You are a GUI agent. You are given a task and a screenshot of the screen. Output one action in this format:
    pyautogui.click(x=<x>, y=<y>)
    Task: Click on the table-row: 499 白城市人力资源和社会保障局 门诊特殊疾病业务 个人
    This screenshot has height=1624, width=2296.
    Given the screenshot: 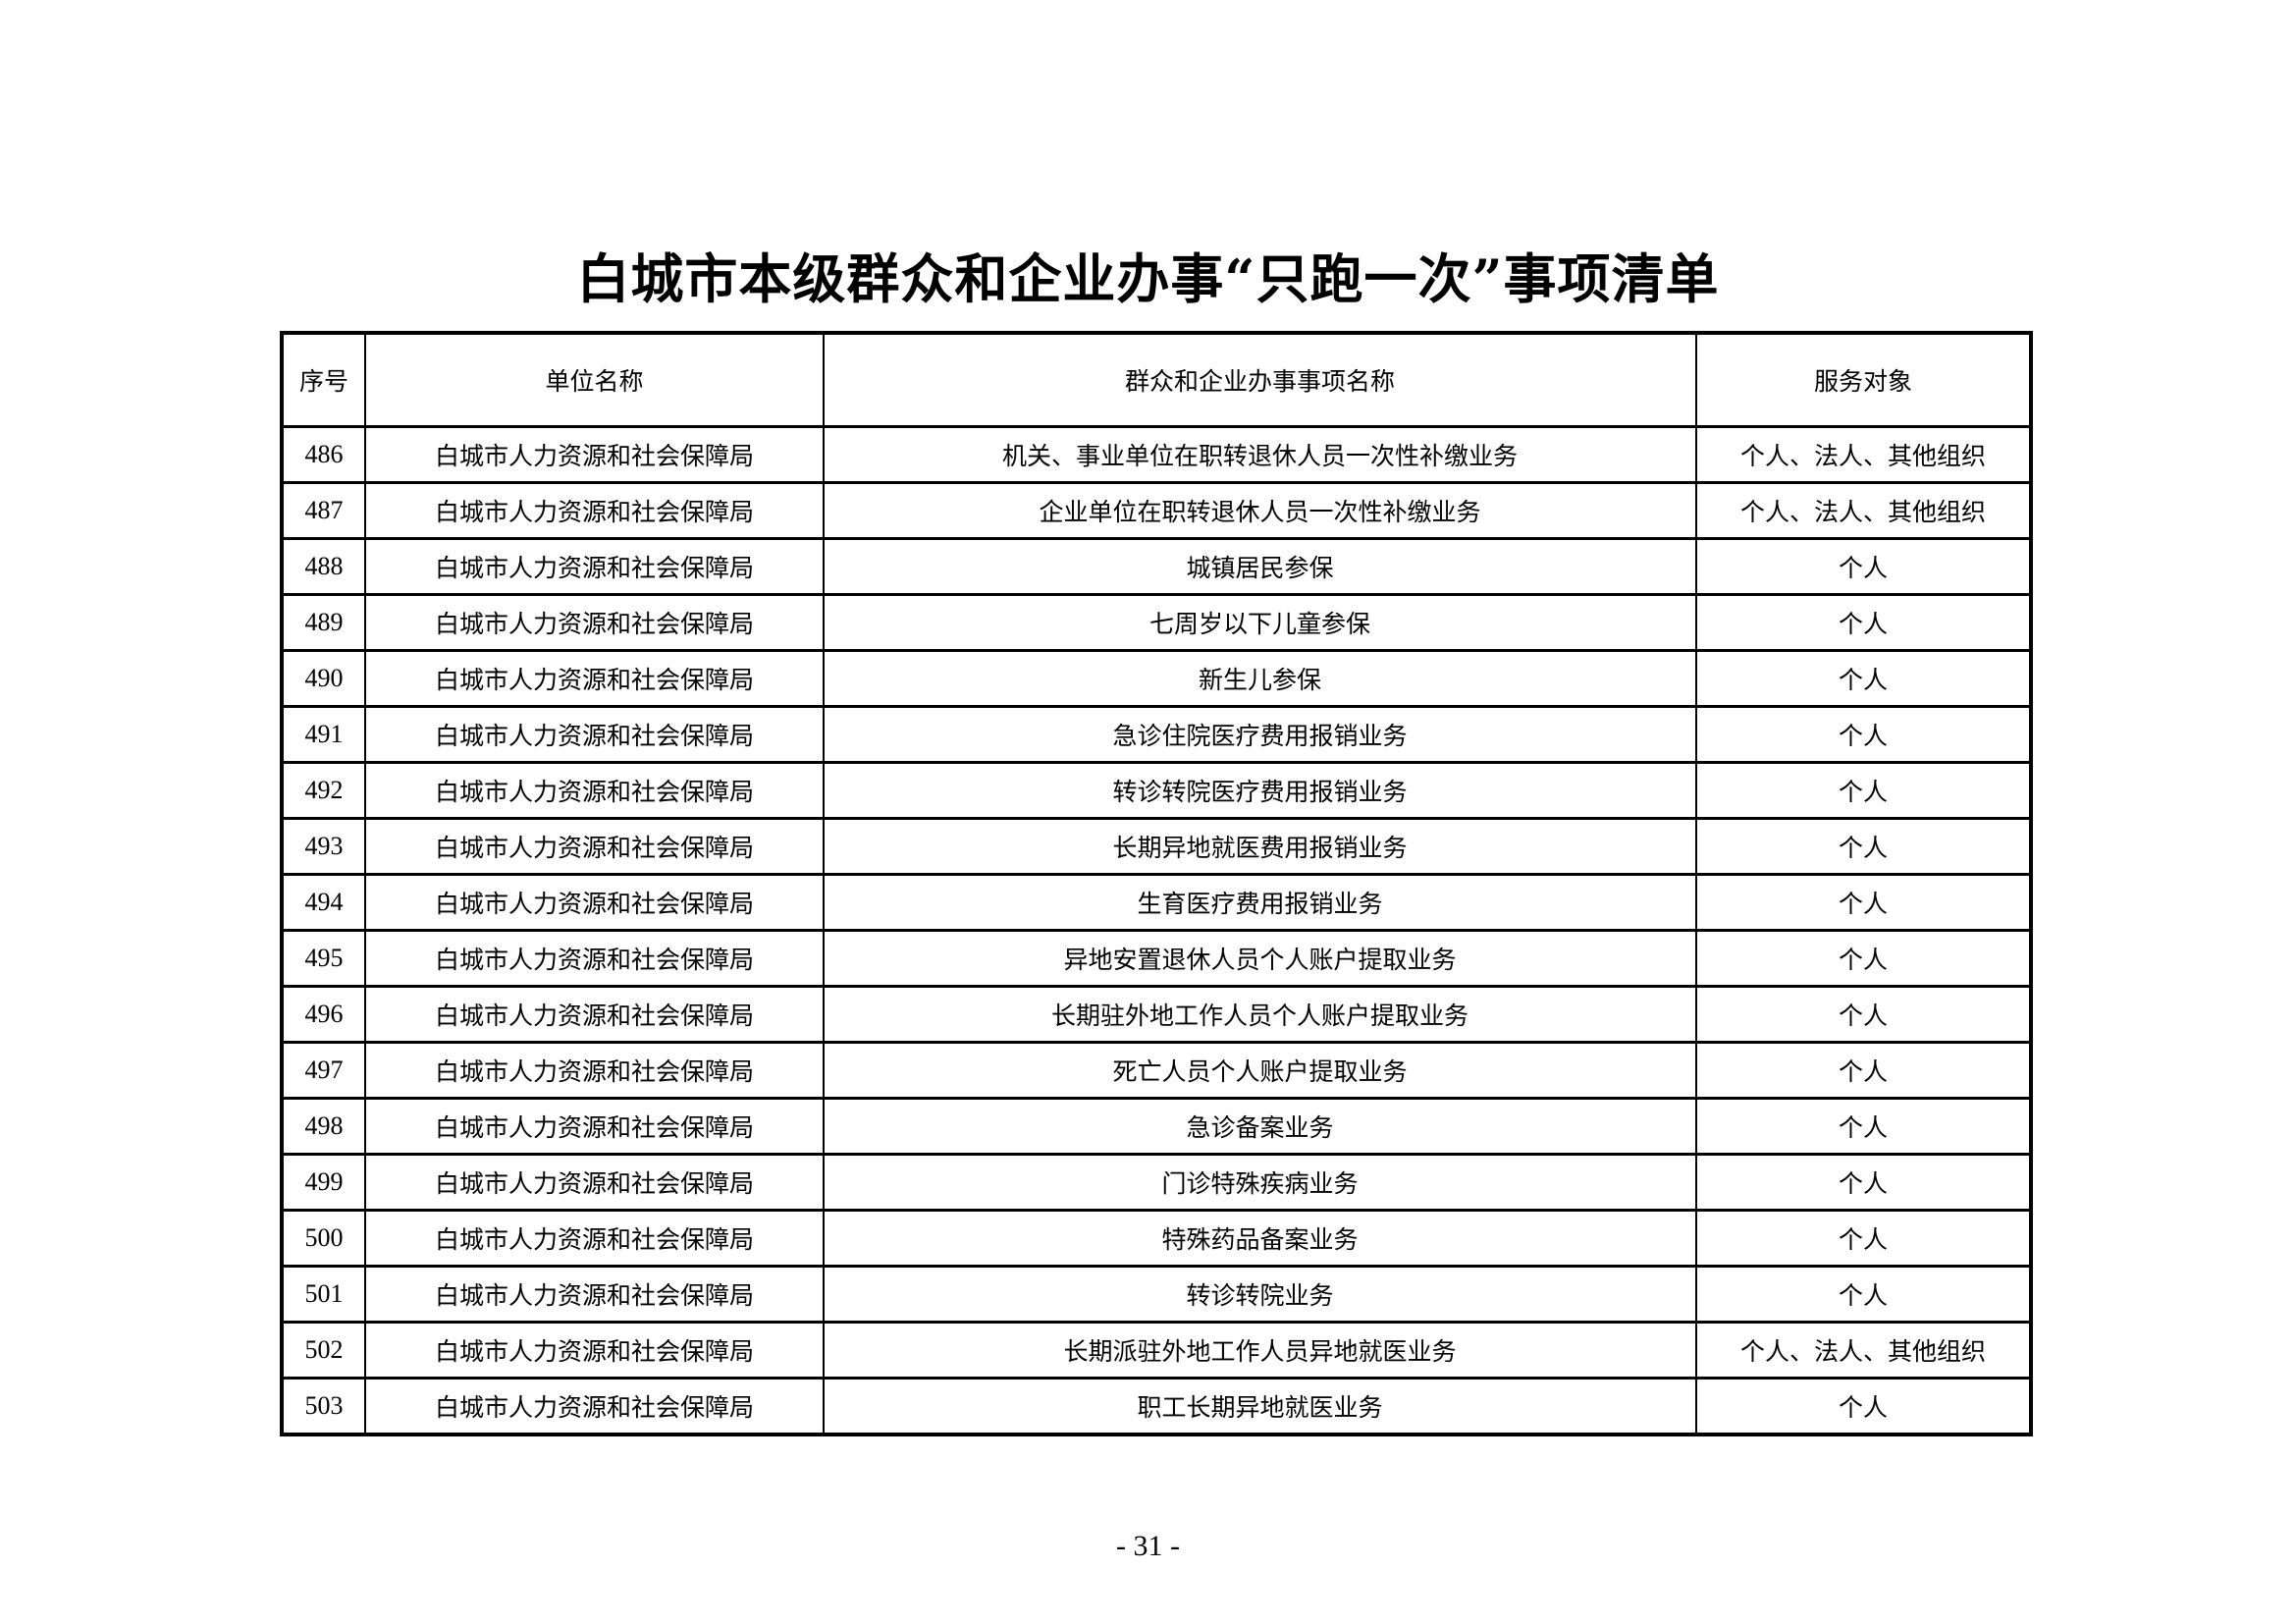 What is the action you would take?
    pyautogui.click(x=1156, y=1182)
    